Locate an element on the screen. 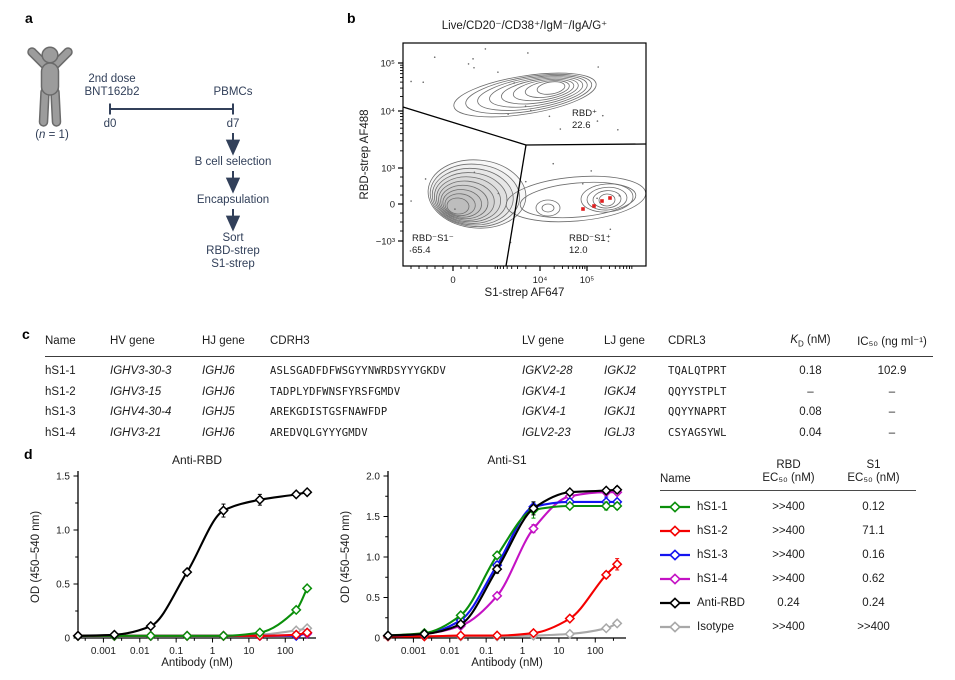 This screenshot has width=955, height=680. col-header-hv-gene: HV gene is located at coordinates (132, 341).